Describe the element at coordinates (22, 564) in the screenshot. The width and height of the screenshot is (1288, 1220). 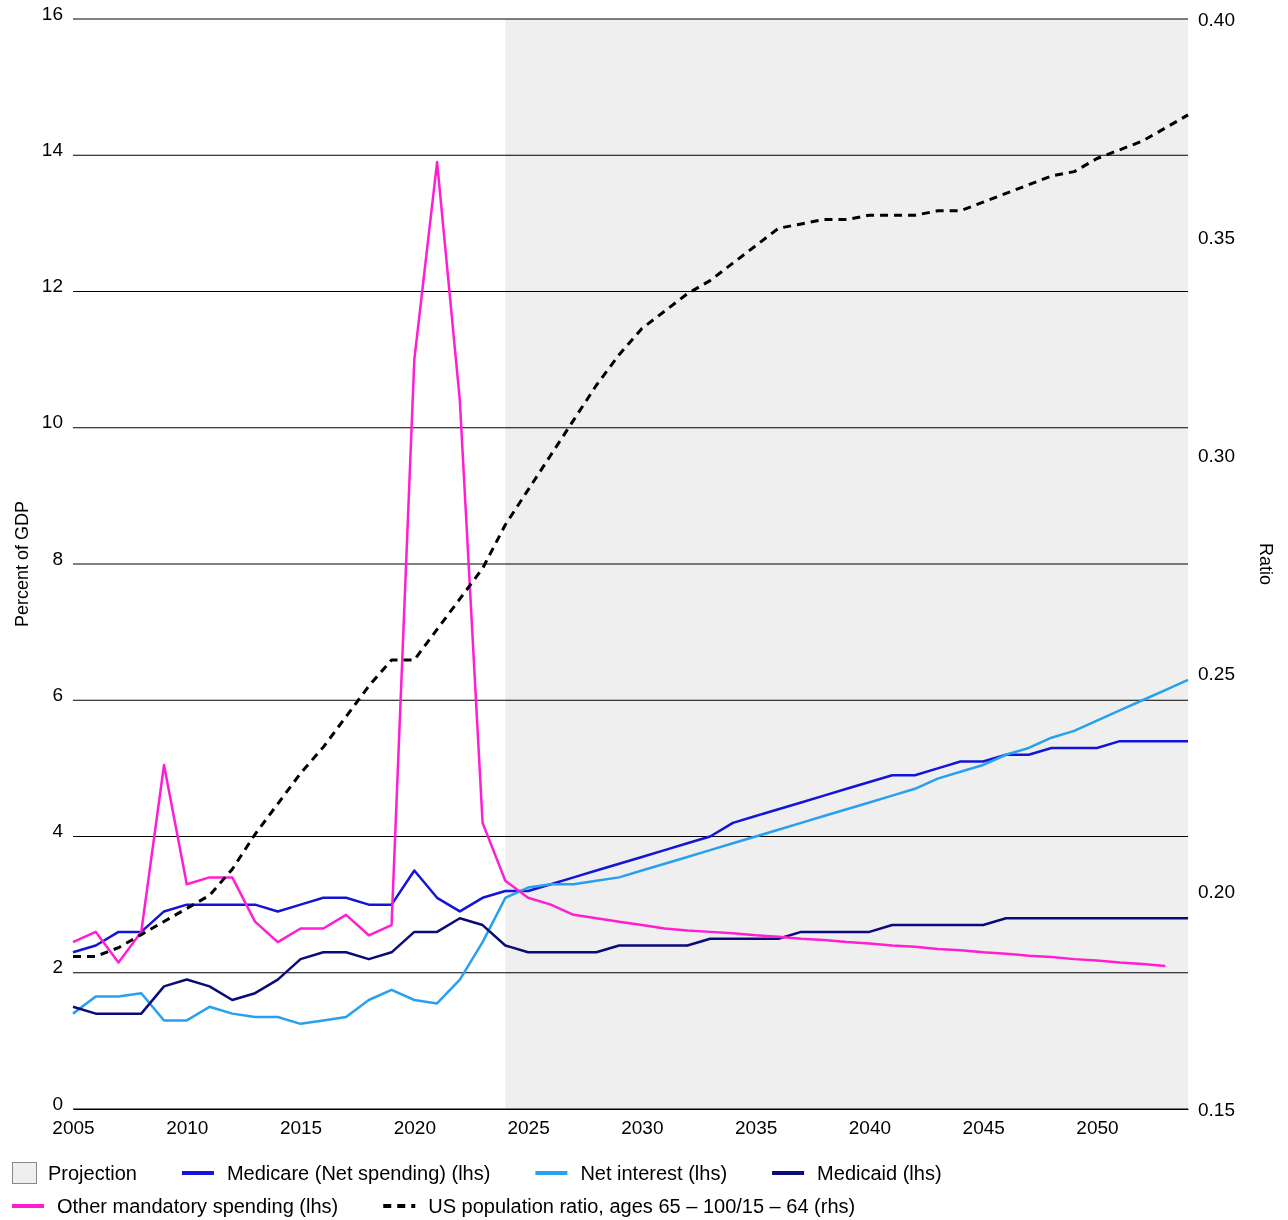
I see `y-axis-title: Percent of GDP` at that location.